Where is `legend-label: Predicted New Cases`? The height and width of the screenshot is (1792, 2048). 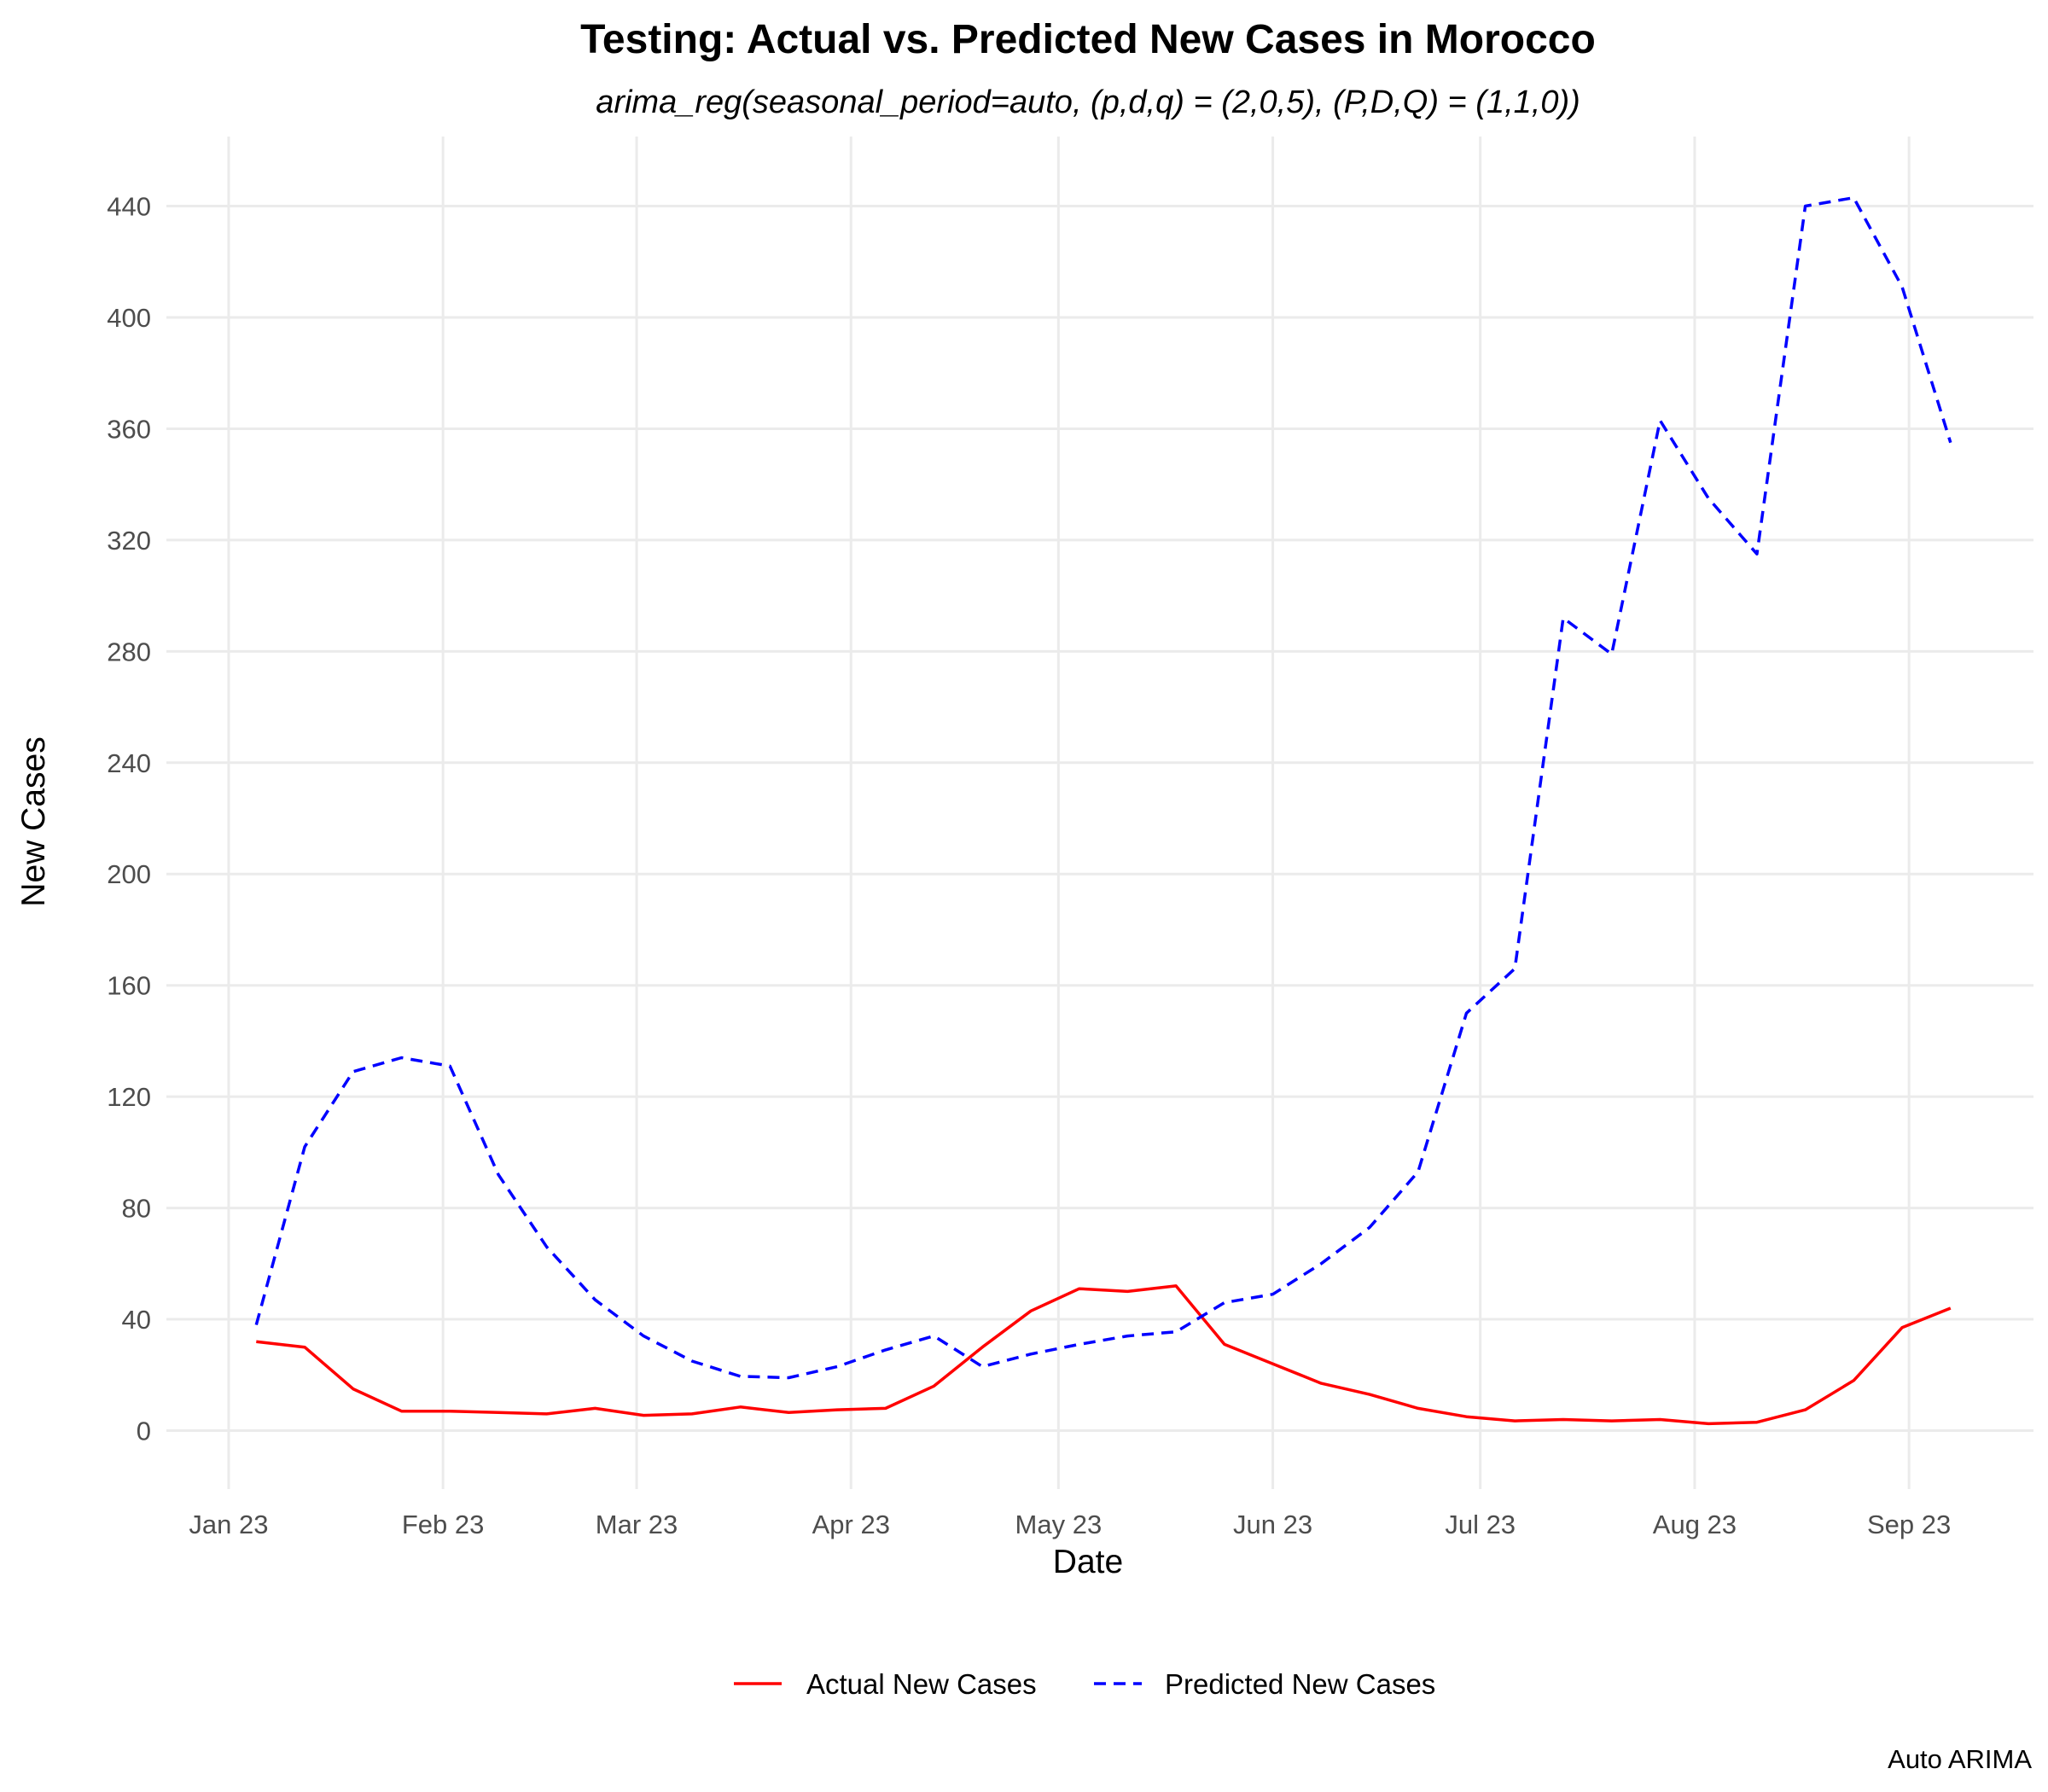 legend-label: Predicted New Cases is located at coordinates (1300, 1684).